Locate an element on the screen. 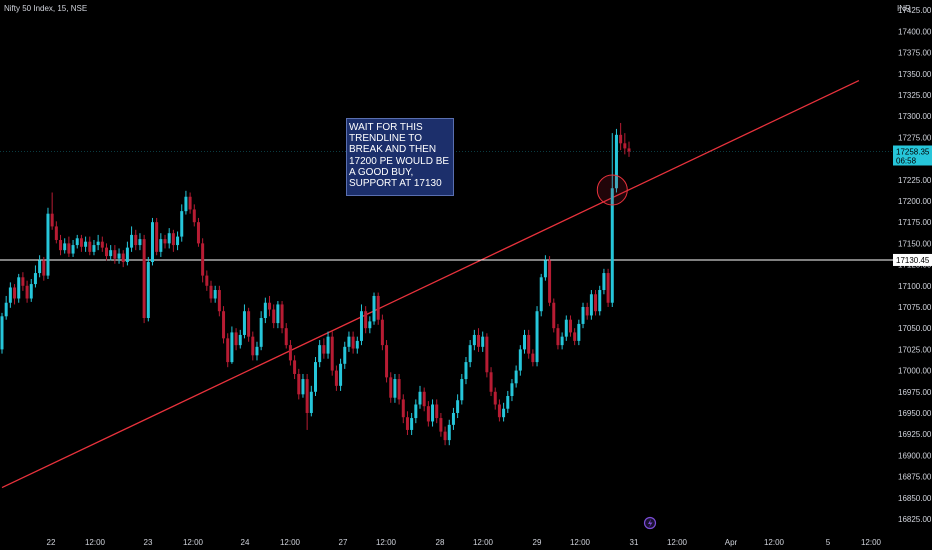  countdown-label: 06:58 is located at coordinates (906, 160).